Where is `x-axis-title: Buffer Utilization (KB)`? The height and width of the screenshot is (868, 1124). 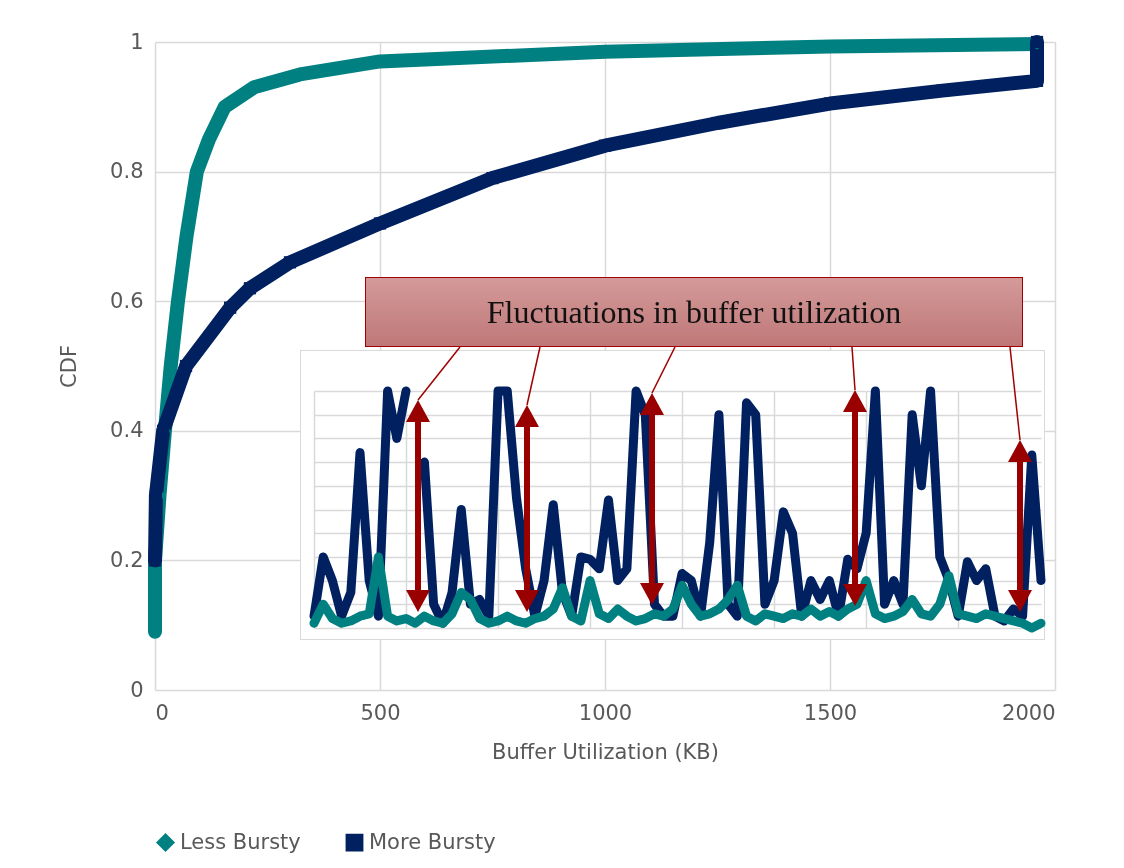
x-axis-title: Buffer Utilization (KB) is located at coordinates (605, 751).